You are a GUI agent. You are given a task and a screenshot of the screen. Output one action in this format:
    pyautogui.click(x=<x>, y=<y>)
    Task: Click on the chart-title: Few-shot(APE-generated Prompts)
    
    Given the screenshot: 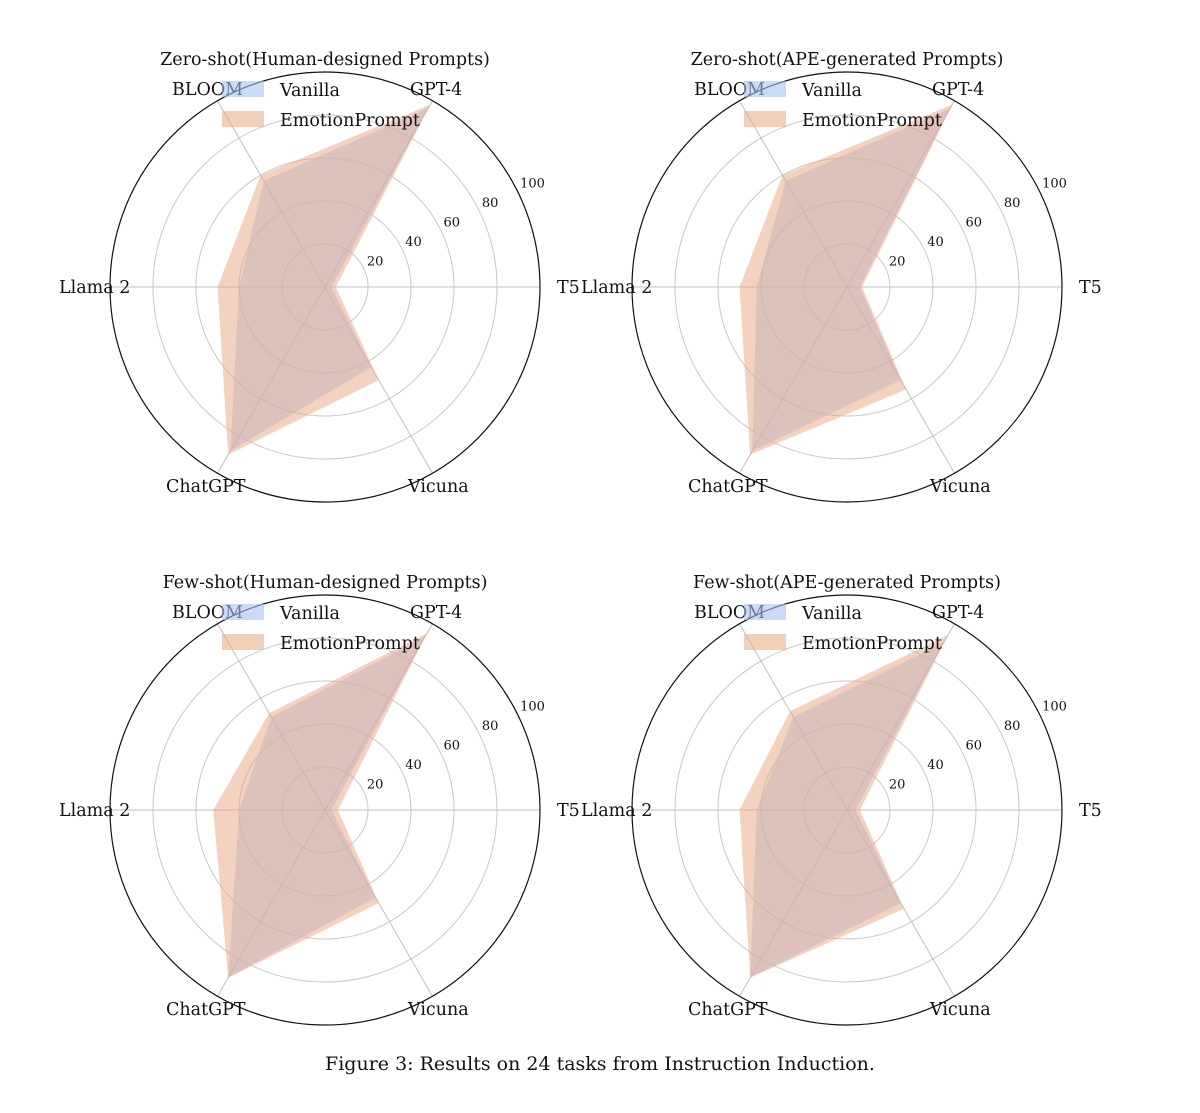 What is the action you would take?
    pyautogui.click(x=847, y=583)
    